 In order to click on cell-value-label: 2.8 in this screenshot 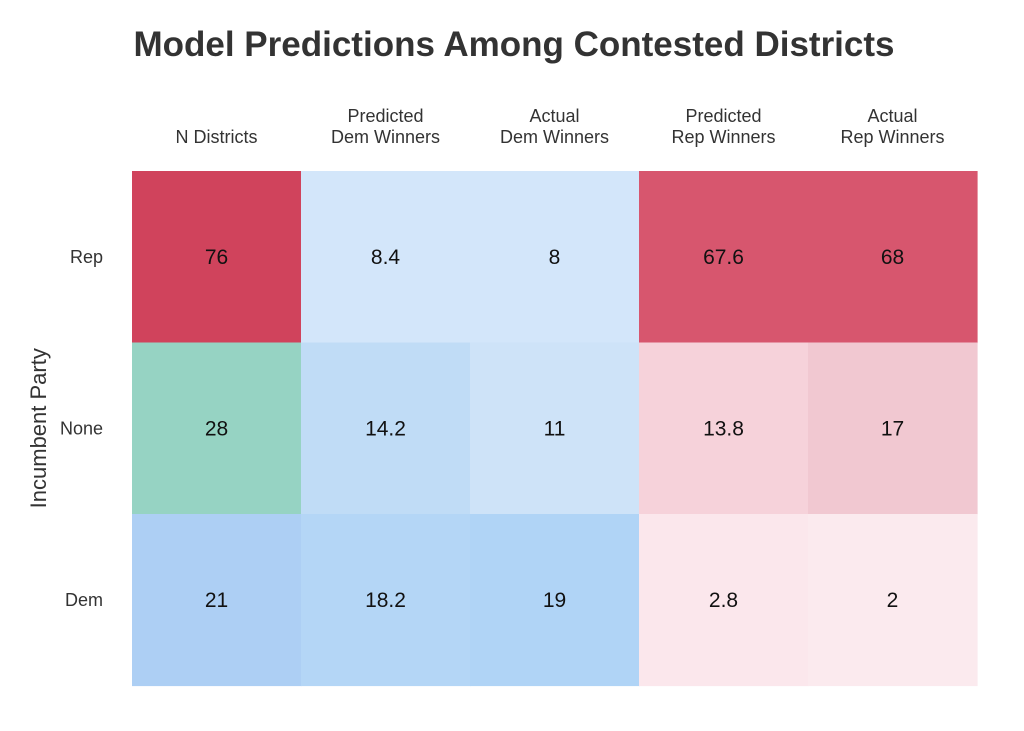, I will do `click(723, 600)`.